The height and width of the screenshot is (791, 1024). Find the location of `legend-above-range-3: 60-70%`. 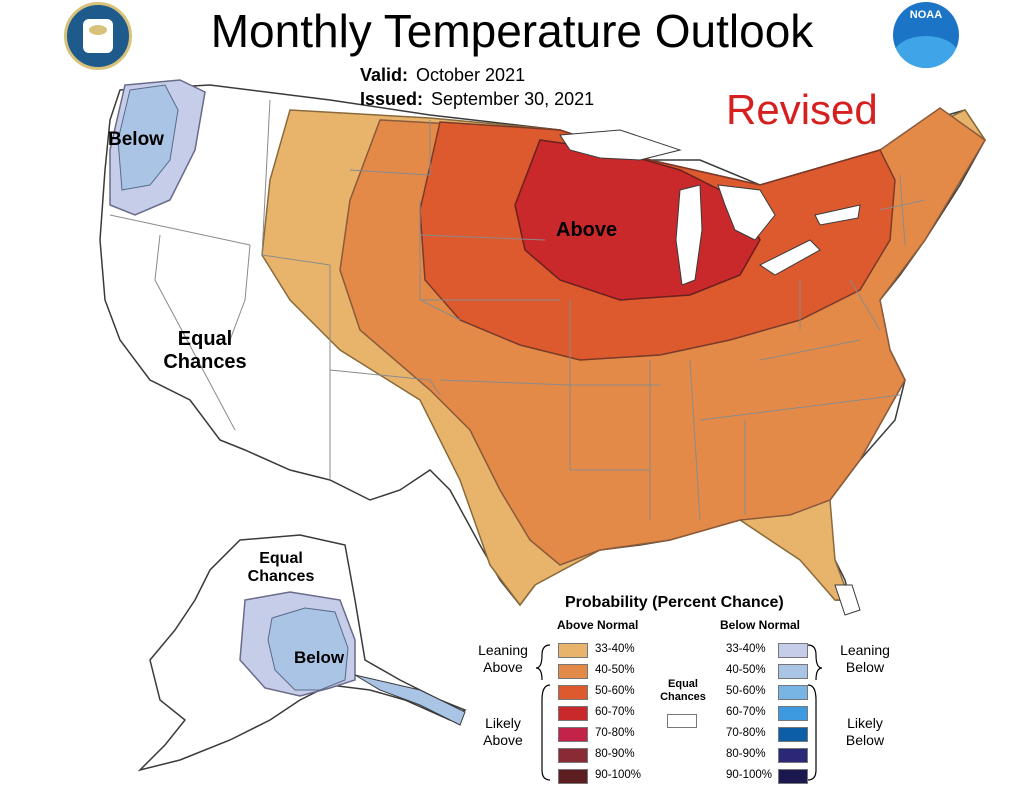

legend-above-range-3: 60-70% is located at coordinates (615, 712).